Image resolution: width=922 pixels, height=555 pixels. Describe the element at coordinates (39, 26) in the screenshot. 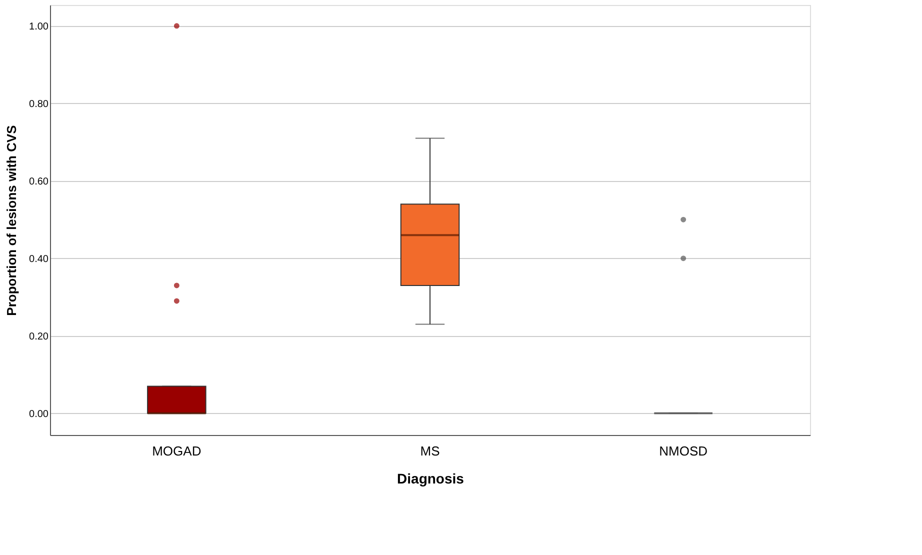

I see `y-tick-label: 1.00` at that location.